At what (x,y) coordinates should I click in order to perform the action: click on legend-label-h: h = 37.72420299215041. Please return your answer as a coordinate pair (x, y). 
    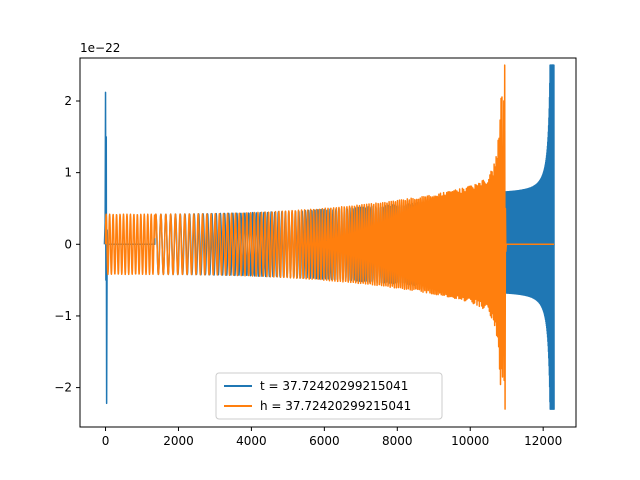
    Looking at the image, I should click on (335, 406).